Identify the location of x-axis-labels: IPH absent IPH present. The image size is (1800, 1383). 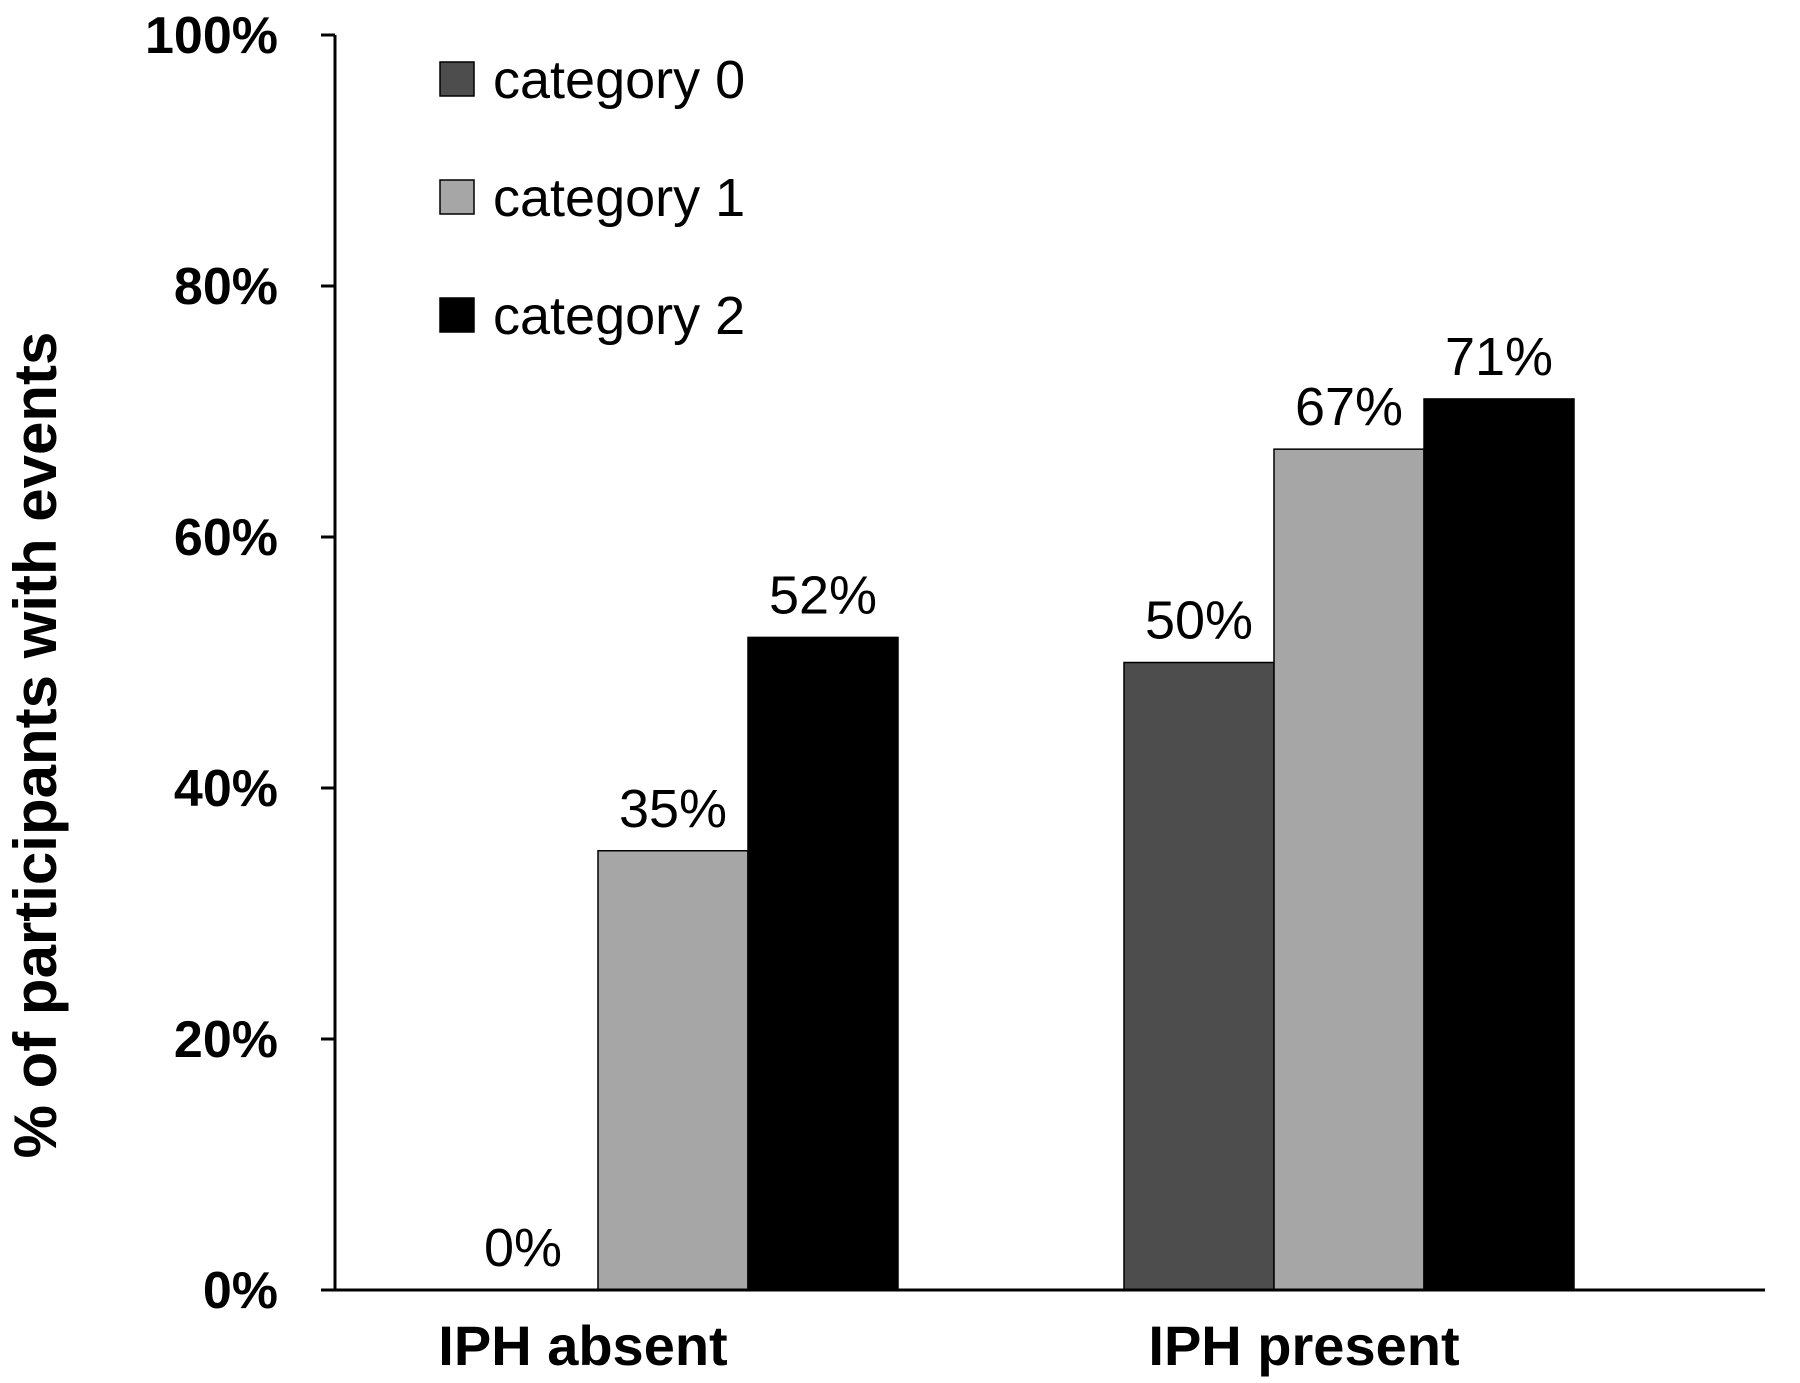
(948, 1345).